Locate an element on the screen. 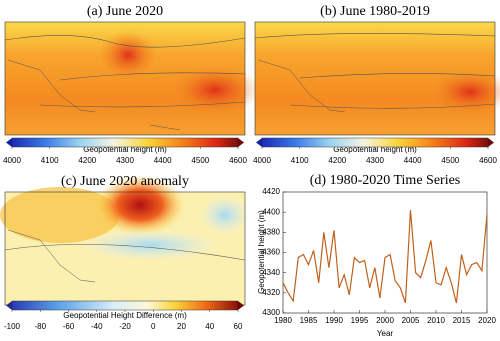 The image size is (500, 341). panel-title: (c) June 2020 anomaly is located at coordinates (125, 181).